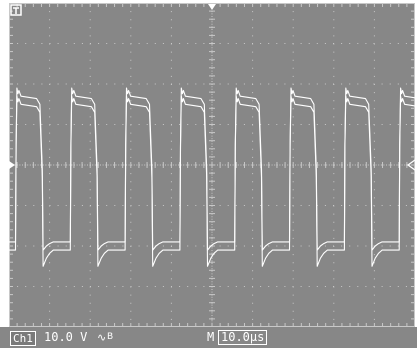  I want to click on timebase-label: M, so click(211, 337).